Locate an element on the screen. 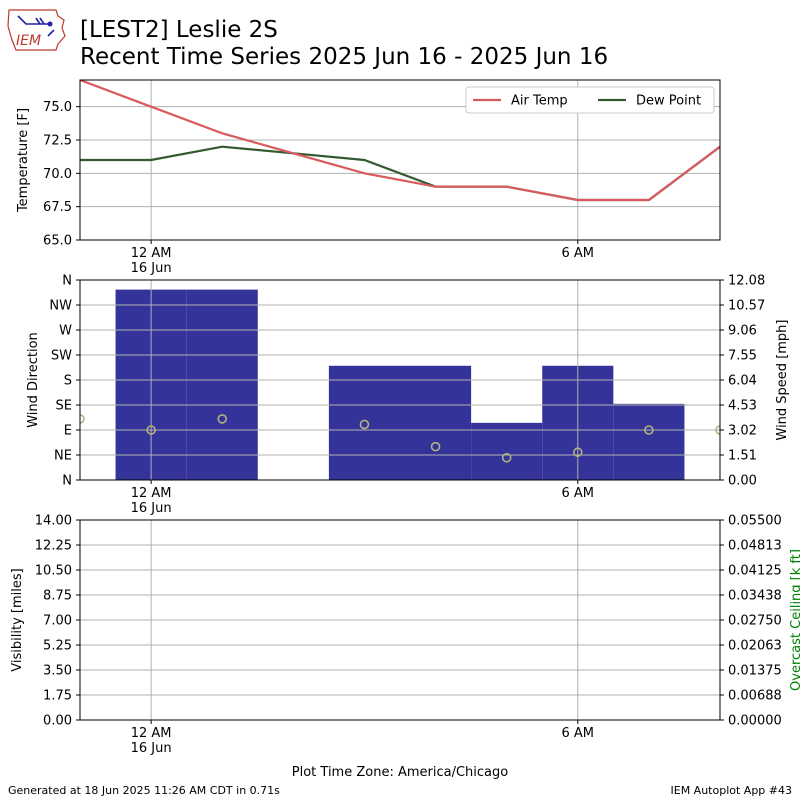  wind-speed-tick-label: 9.06 is located at coordinates (742, 331).